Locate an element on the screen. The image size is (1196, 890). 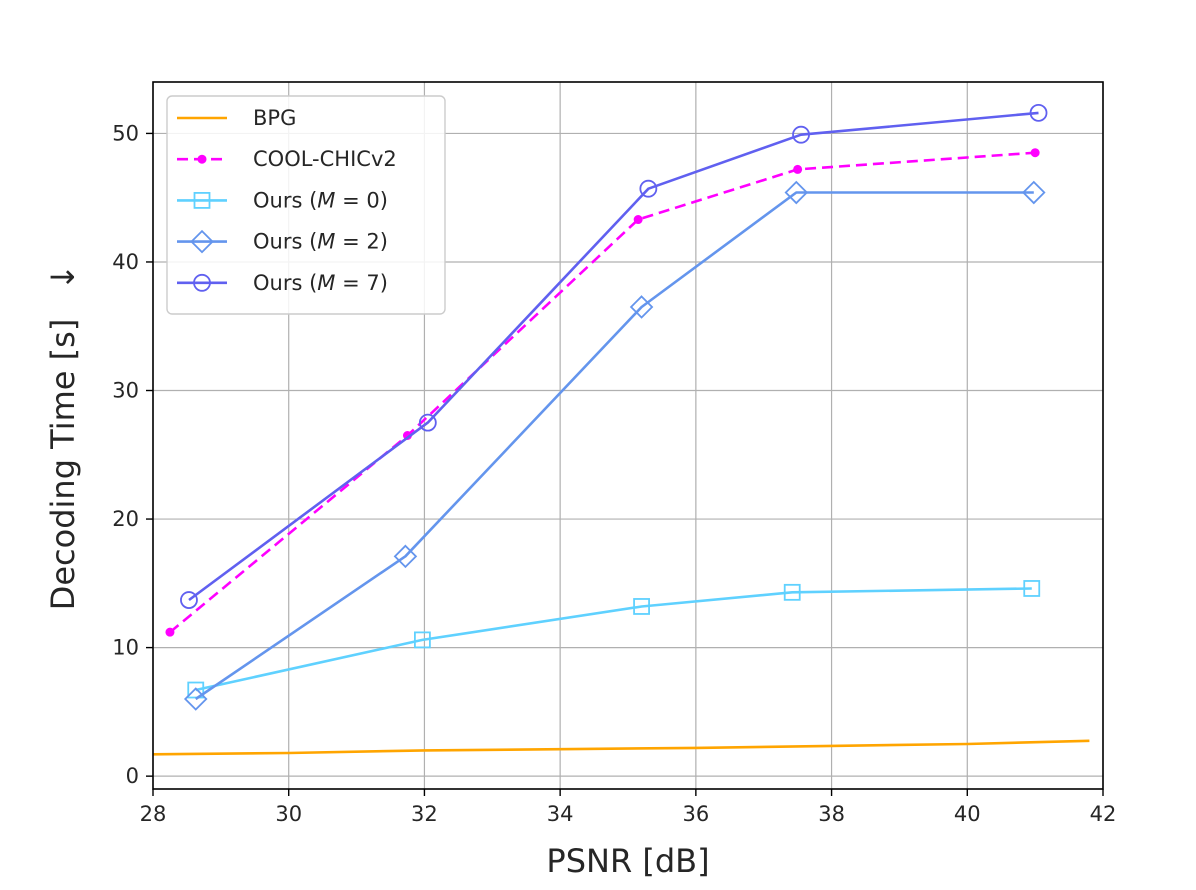
x-tick-label: 38 is located at coordinates (831, 814).